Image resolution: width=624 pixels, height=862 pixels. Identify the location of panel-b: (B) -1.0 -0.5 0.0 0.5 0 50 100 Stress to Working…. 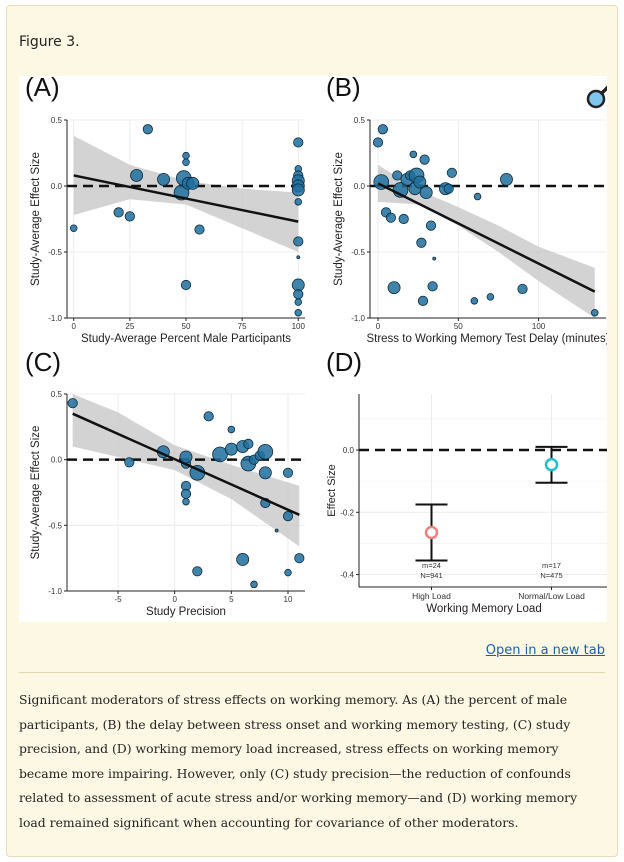
(468, 208).